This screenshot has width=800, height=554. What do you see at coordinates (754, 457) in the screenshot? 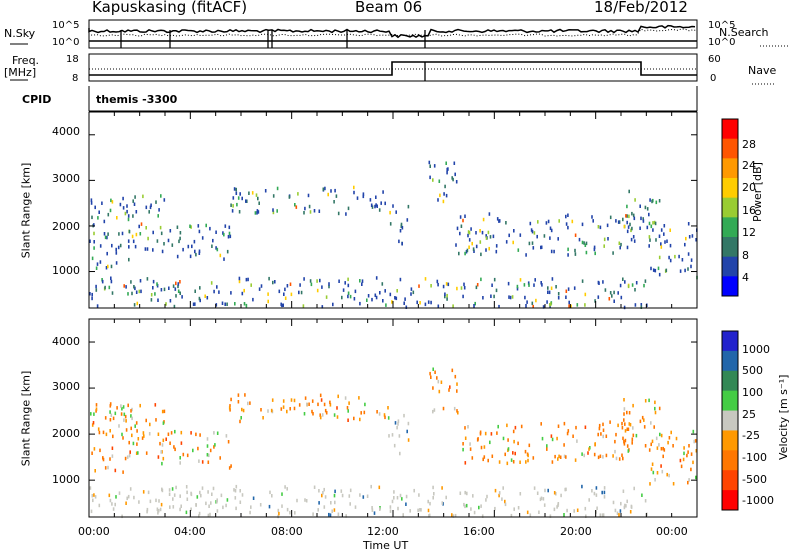
I see `velocity-cbar-tick--100: -100` at bounding box center [754, 457].